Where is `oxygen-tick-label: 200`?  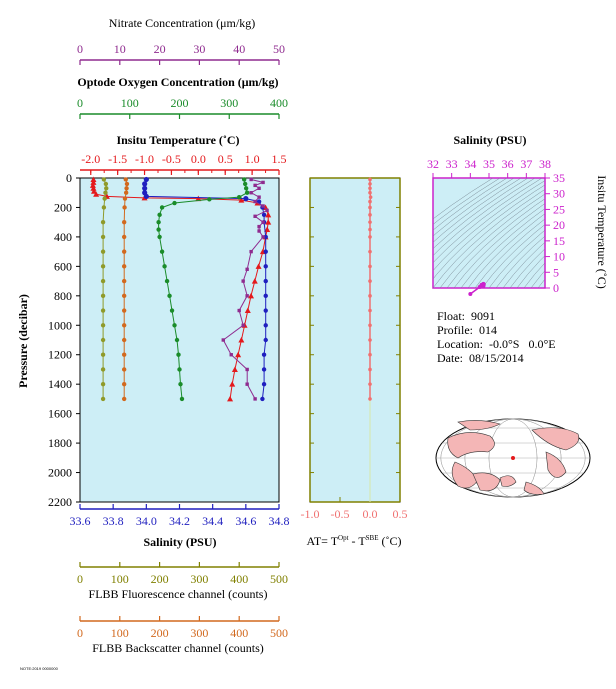
oxygen-tick-label: 200 is located at coordinates (180, 103).